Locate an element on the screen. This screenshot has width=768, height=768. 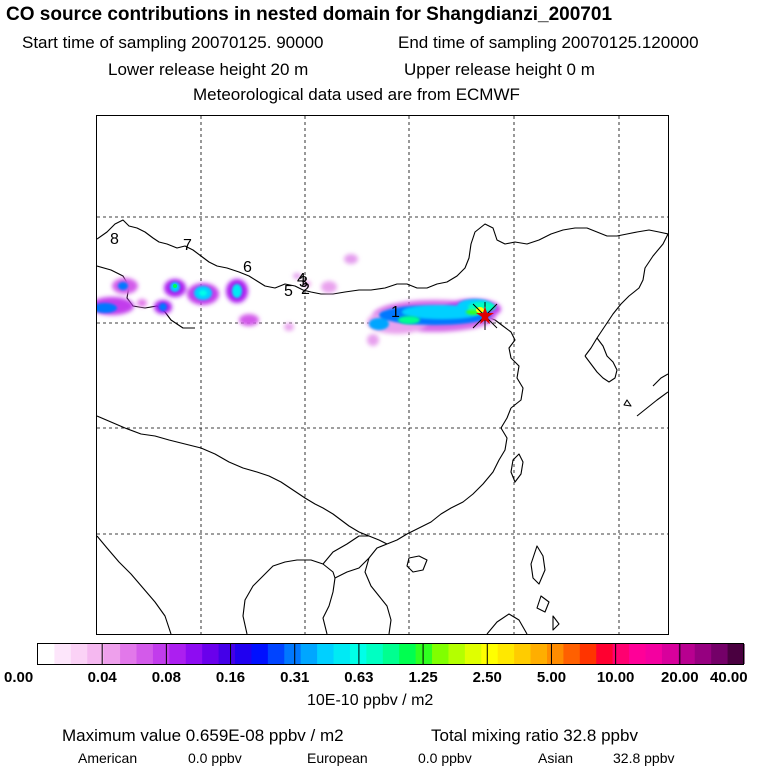
max-value-text: Maximum value 0.659E-08 ppbv / m2 is located at coordinates (203, 735).